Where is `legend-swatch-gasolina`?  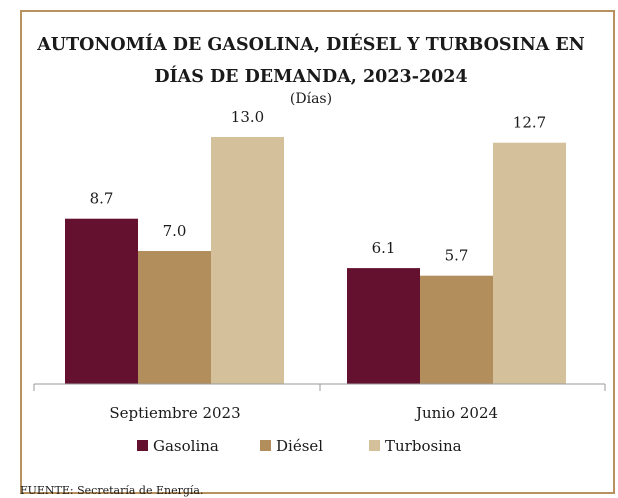 legend-swatch-gasolina is located at coordinates (142, 445).